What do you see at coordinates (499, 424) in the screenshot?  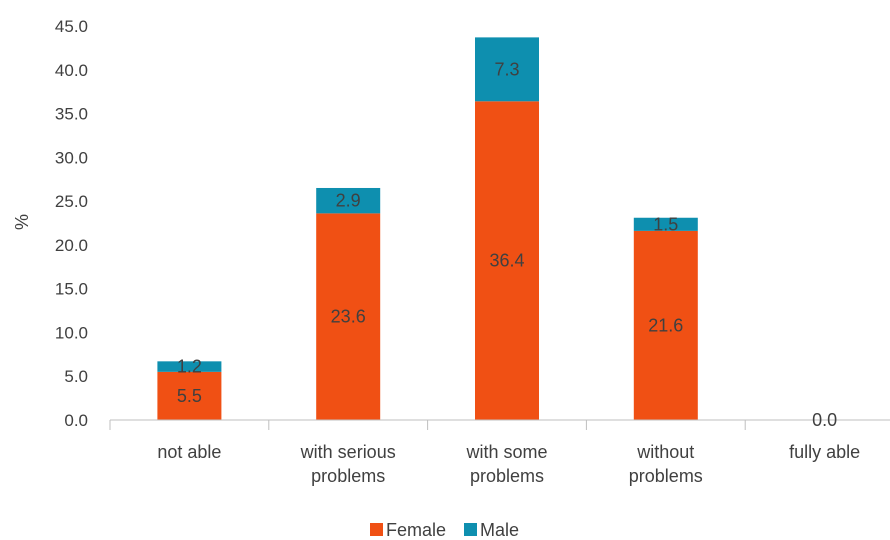 I see `x-axis` at bounding box center [499, 424].